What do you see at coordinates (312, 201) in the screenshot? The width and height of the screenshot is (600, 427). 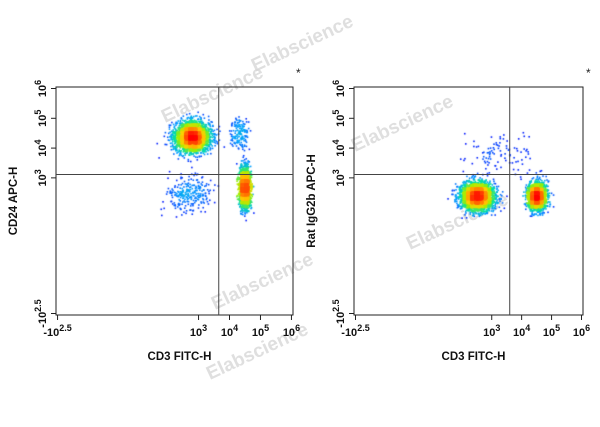 I see `y-axis-label: Rat IgG2b APC-H` at bounding box center [312, 201].